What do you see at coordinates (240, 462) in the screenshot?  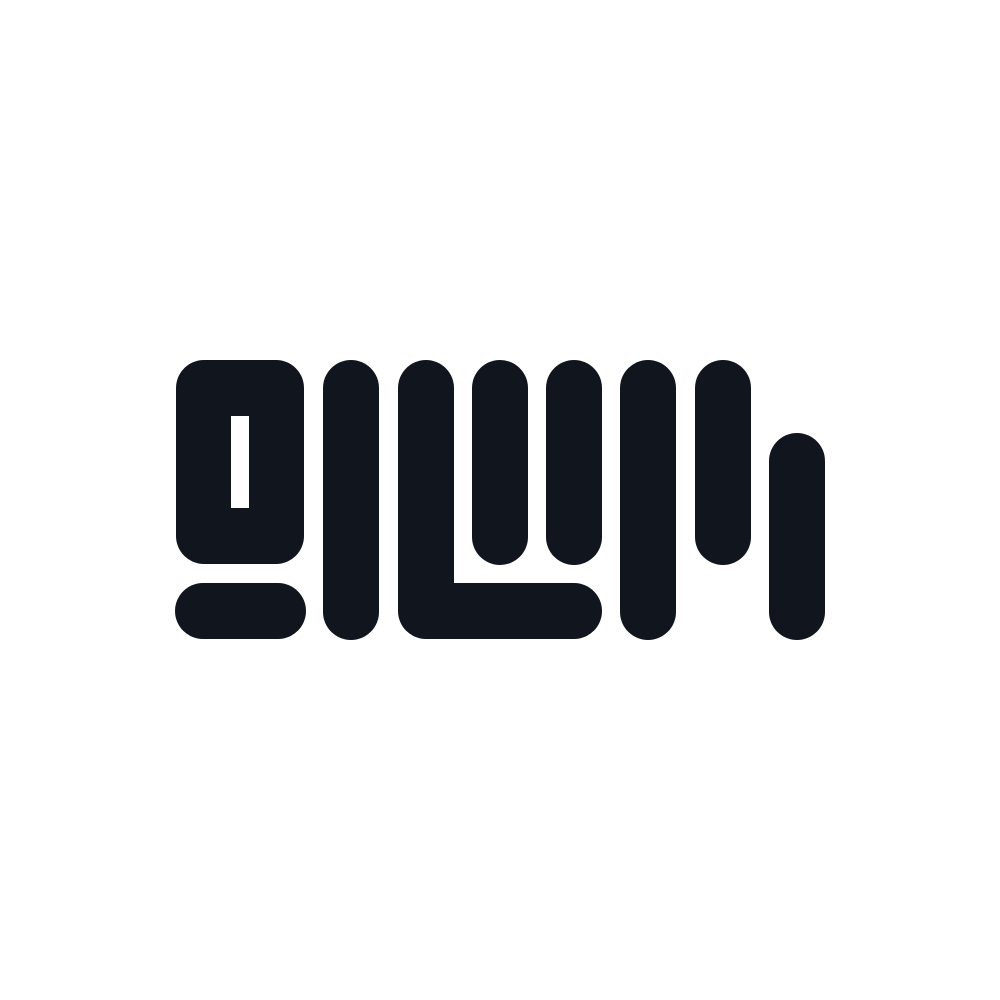 I see `logo-circle-block` at bounding box center [240, 462].